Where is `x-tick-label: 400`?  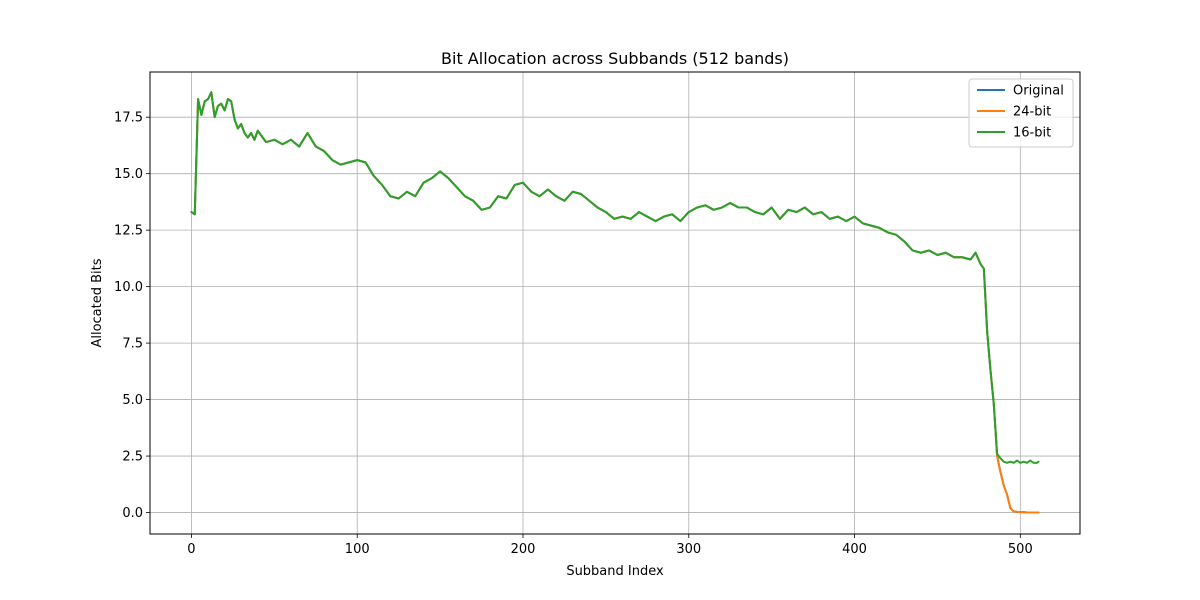
x-tick-label: 400 is located at coordinates (854, 549).